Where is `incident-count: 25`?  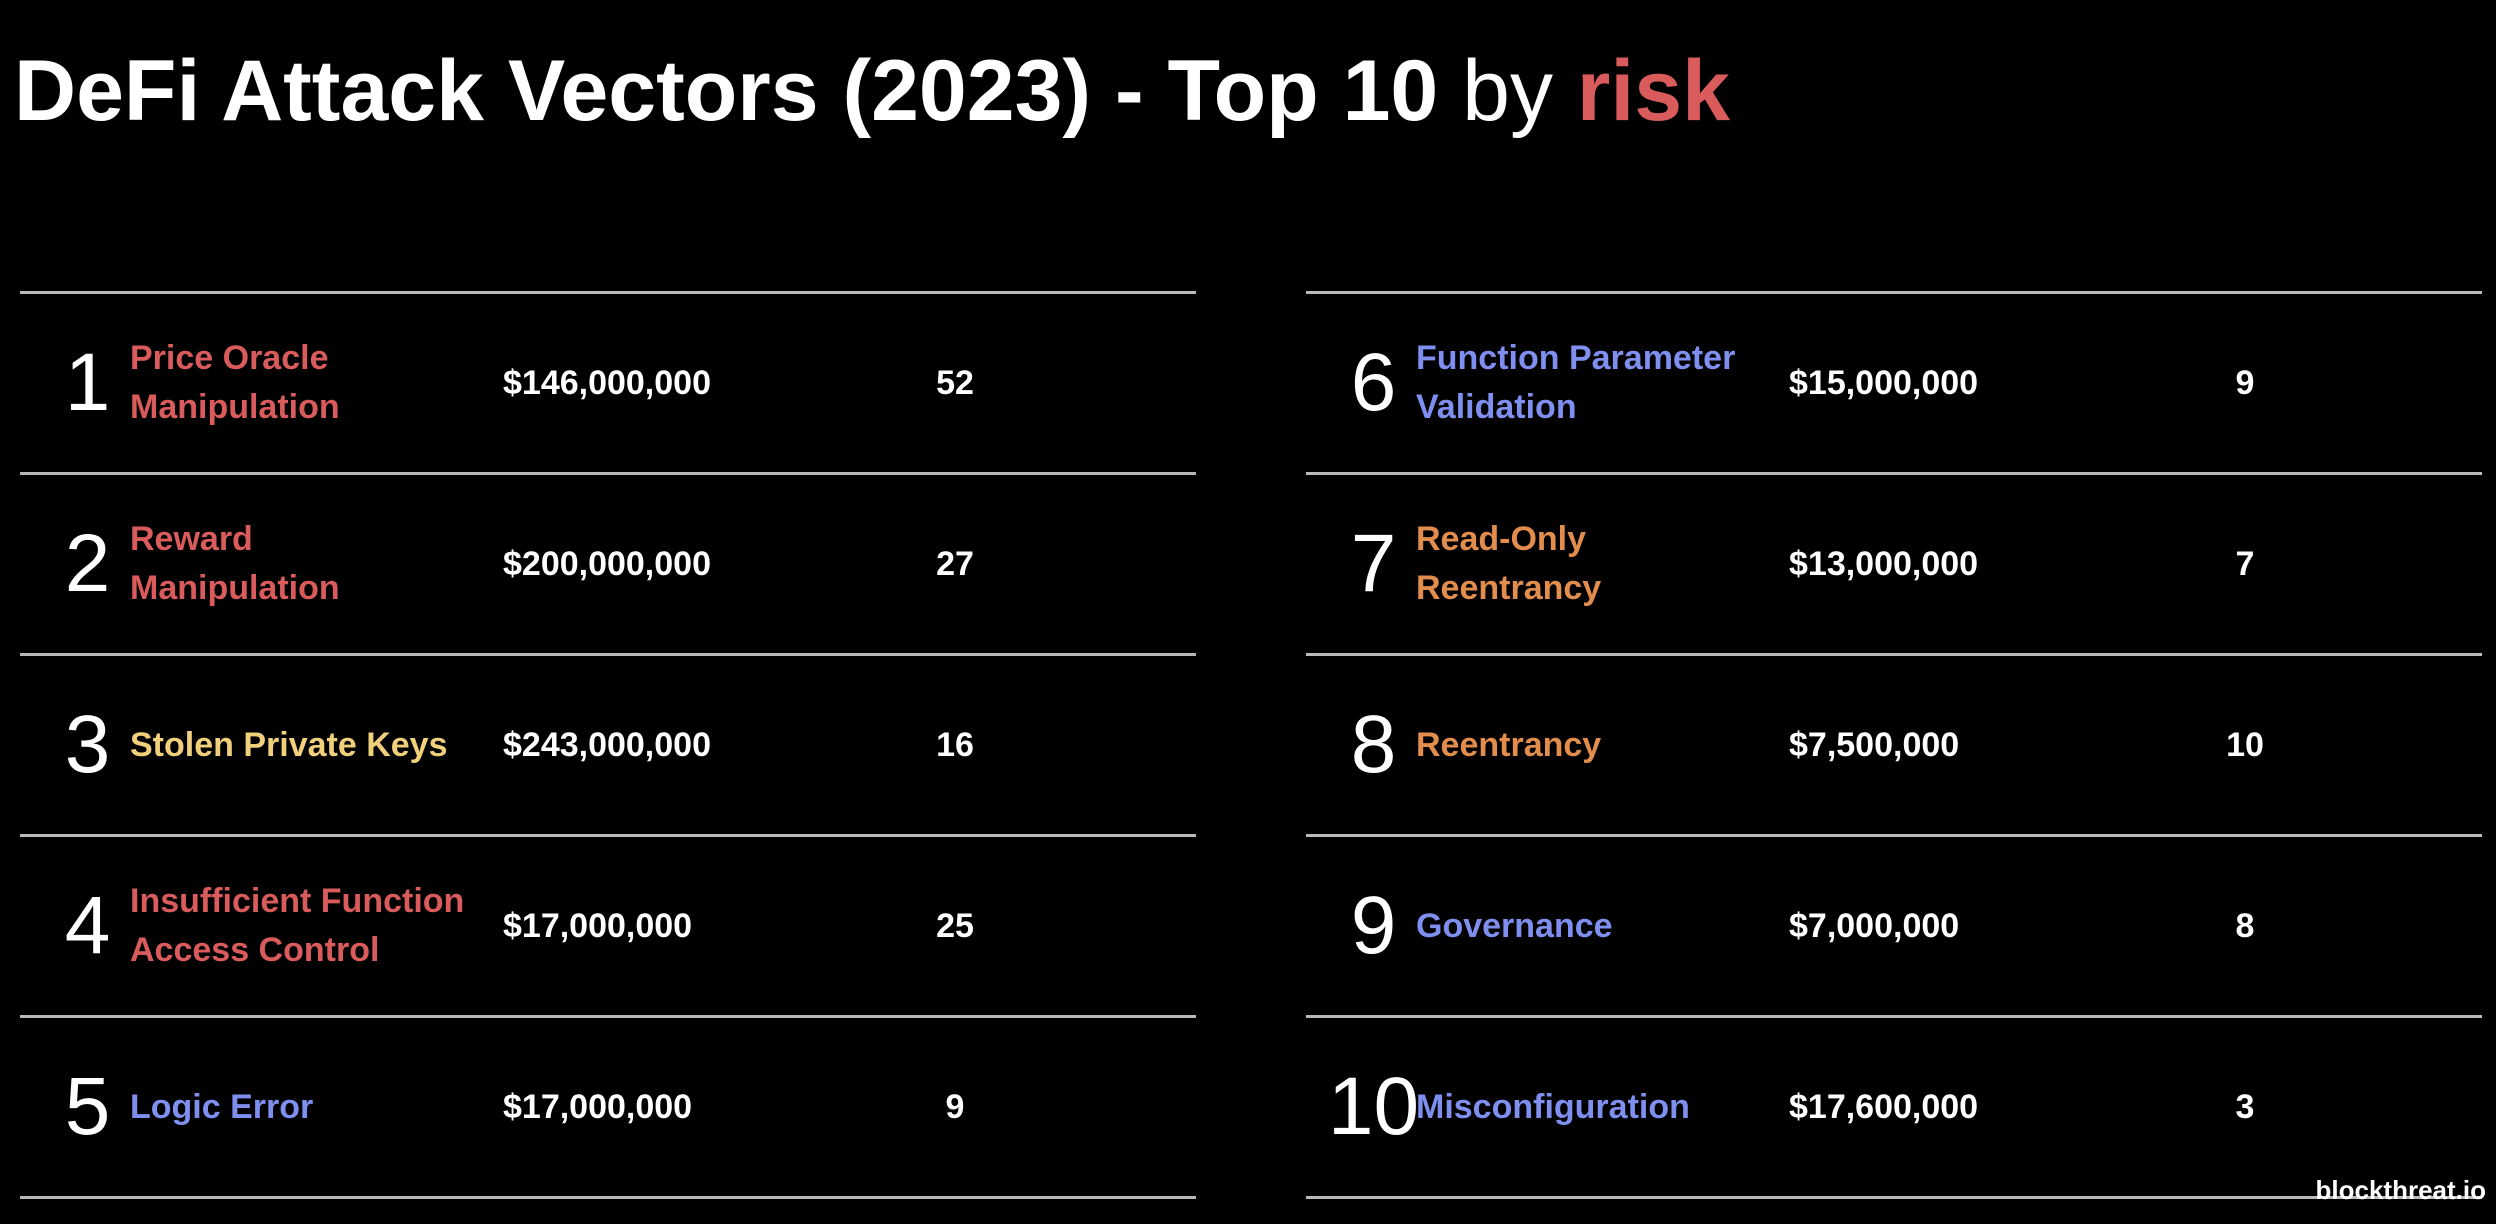 incident-count: 25 is located at coordinates (955, 926).